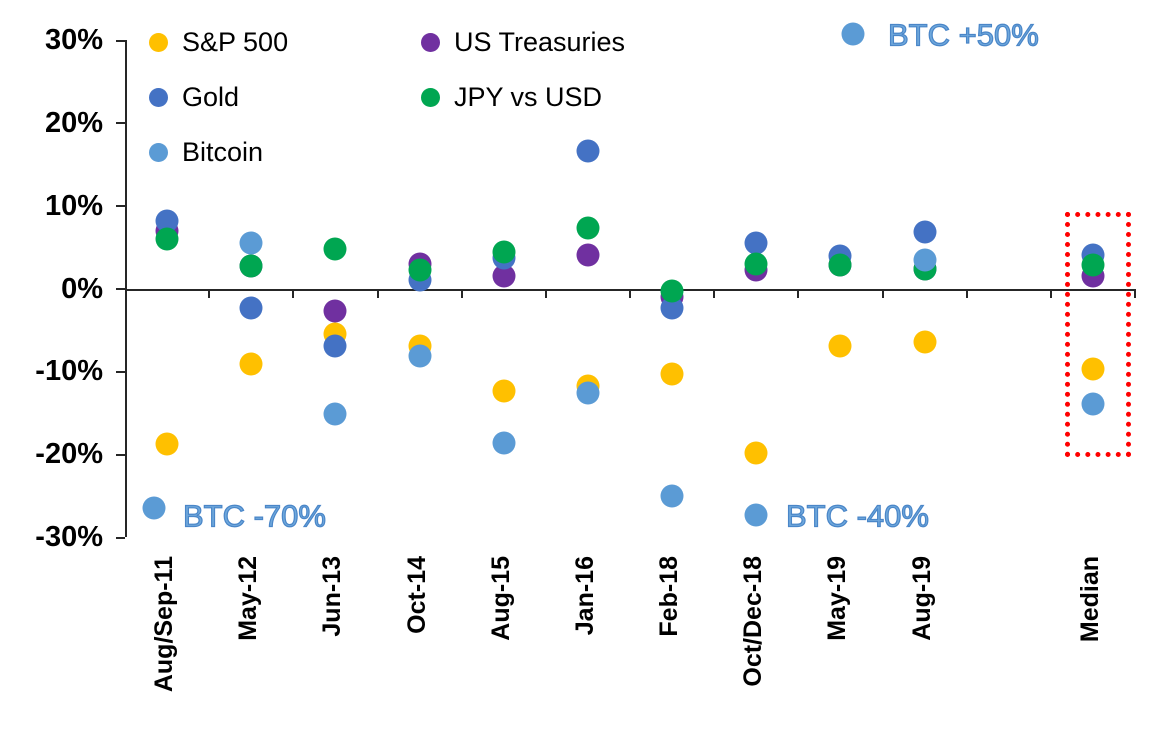  I want to click on x-axis-category-label: Aug-19, so click(921, 598).